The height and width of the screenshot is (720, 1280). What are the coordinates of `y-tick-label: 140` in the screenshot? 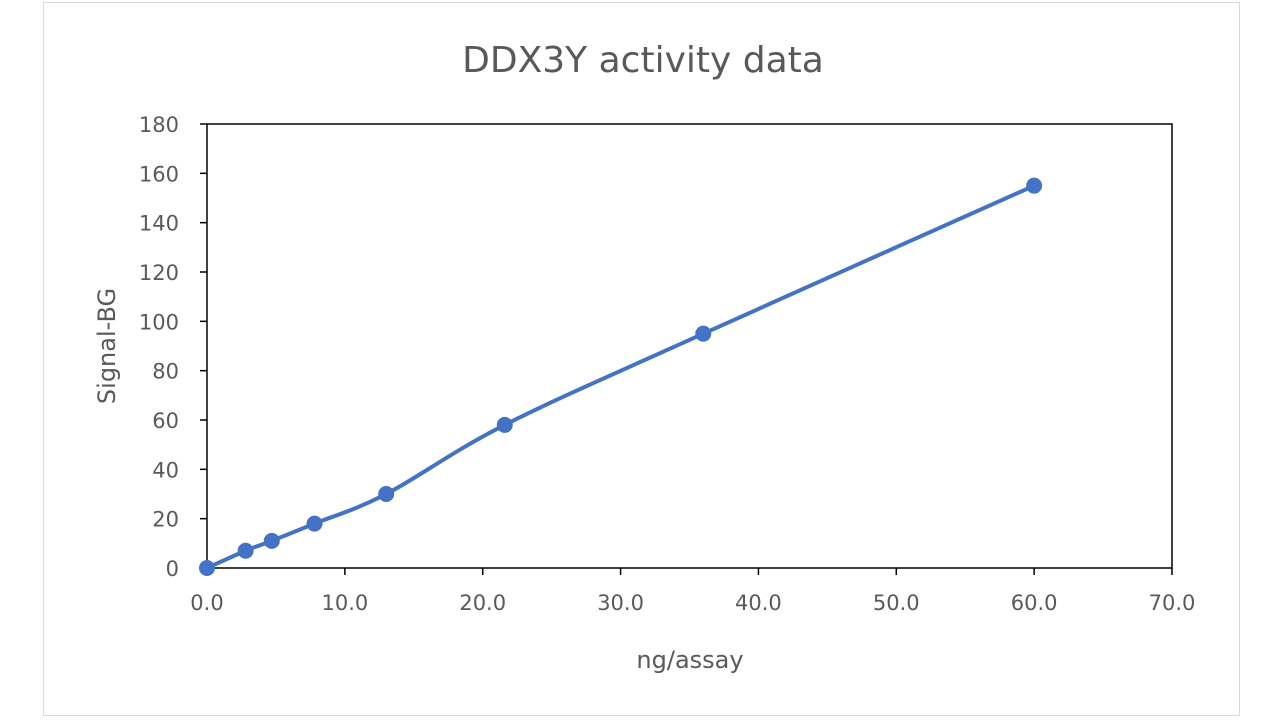 It's located at (159, 224).